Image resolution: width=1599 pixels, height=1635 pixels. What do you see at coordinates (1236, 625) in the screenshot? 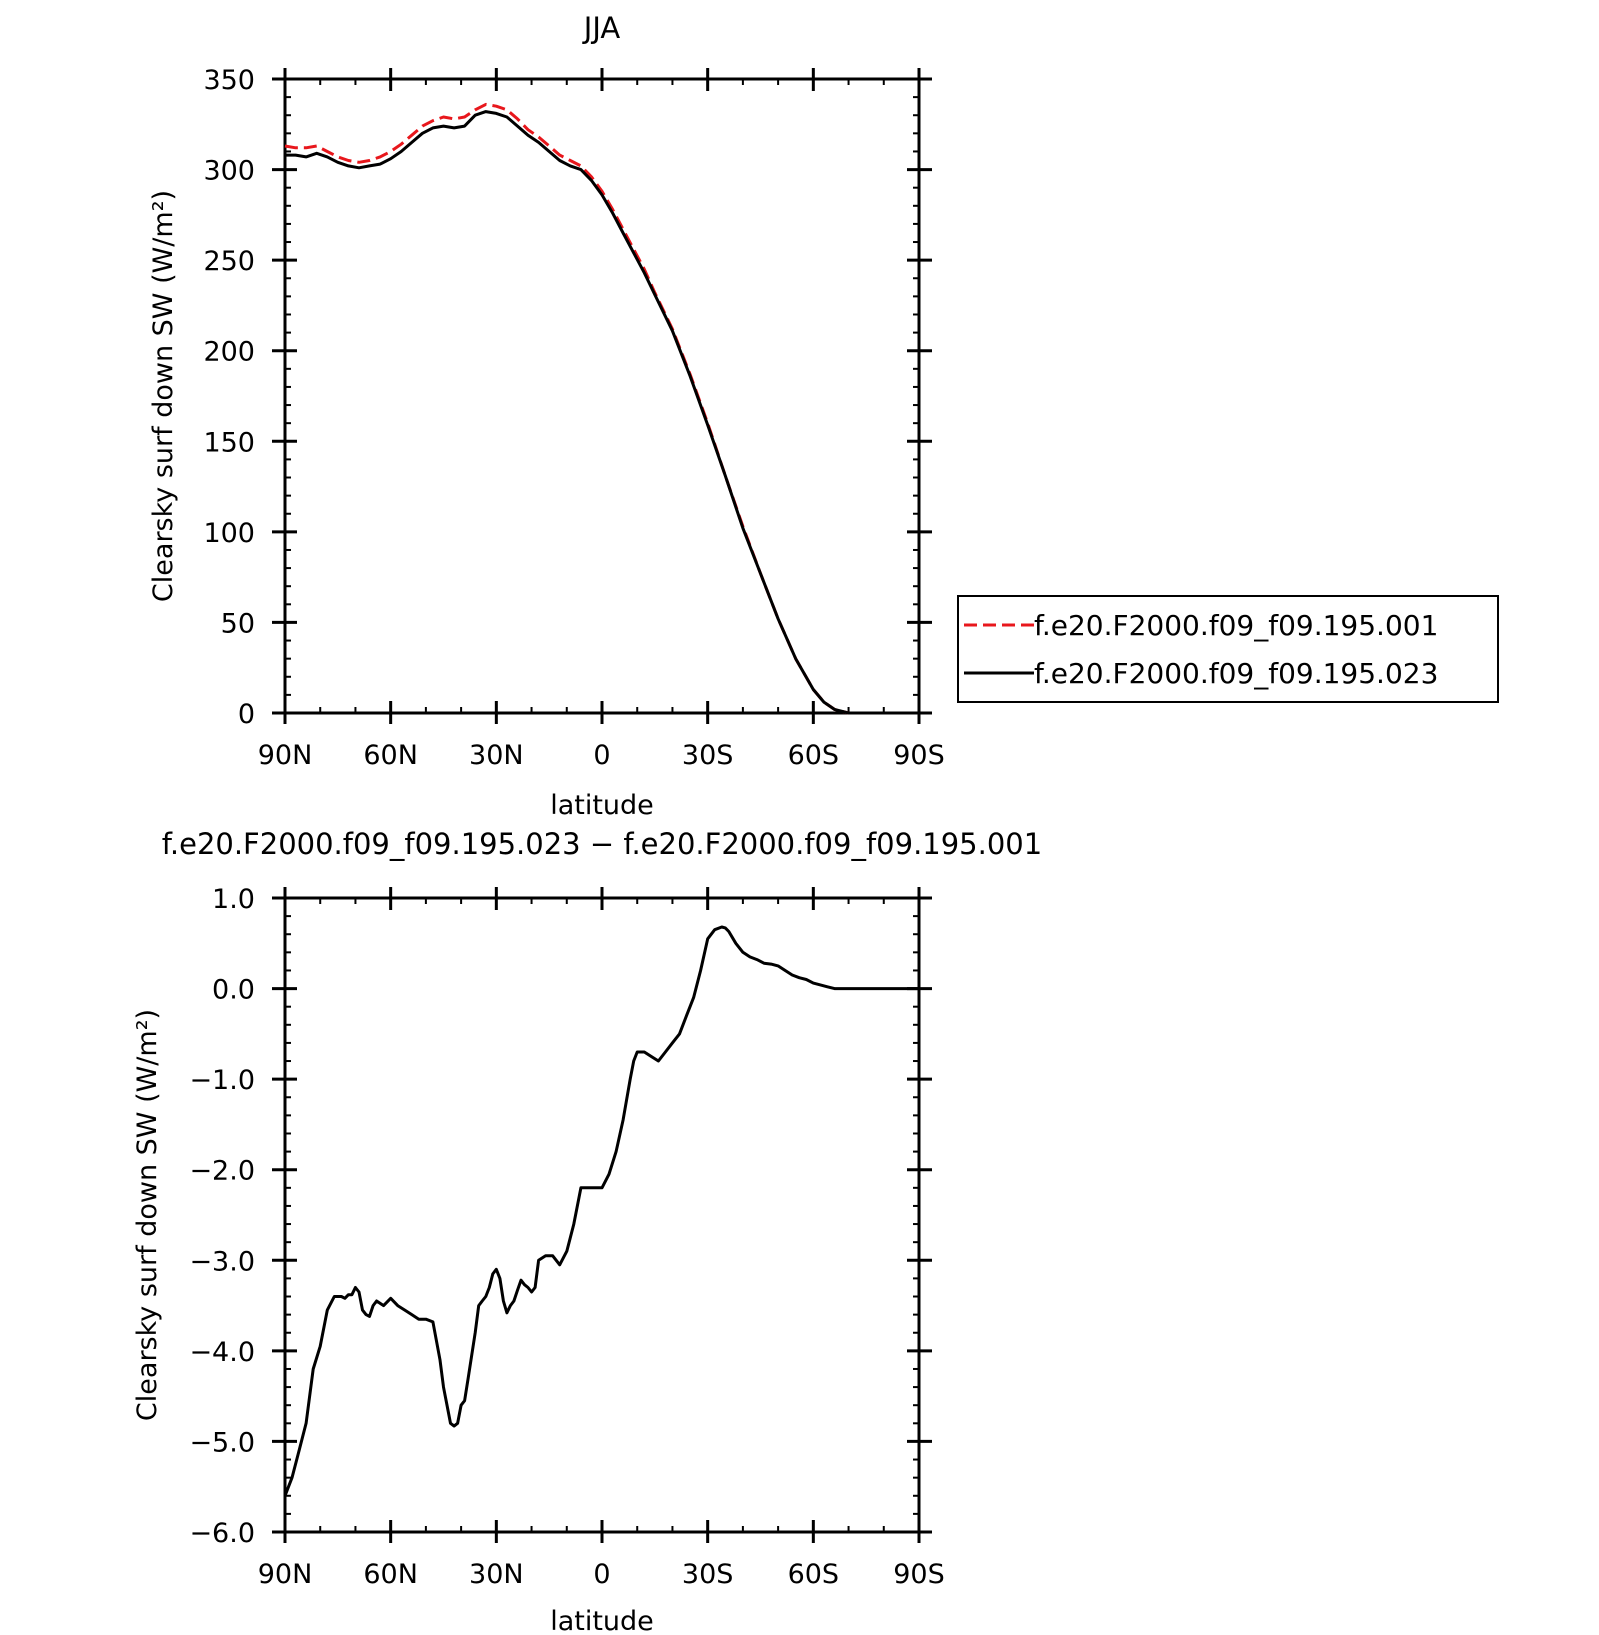
I see `legend-label-series-1: f.e20.F2000.f09_f09.195.001` at bounding box center [1236, 625].